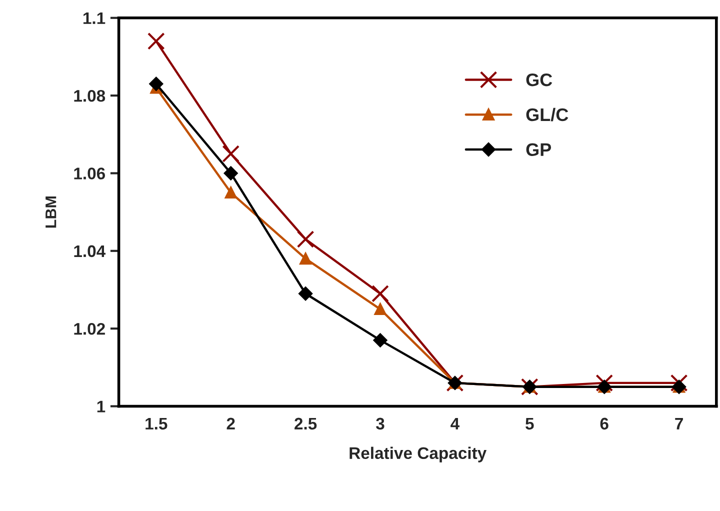 This screenshot has height=511, width=720. Describe the element at coordinates (455, 424) in the screenshot. I see `x-tick-label: 4` at that location.